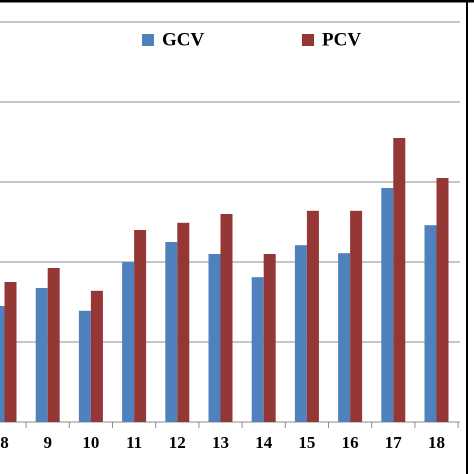  What do you see at coordinates (134, 442) in the screenshot?
I see `x-tick-label: 11` at bounding box center [134, 442].